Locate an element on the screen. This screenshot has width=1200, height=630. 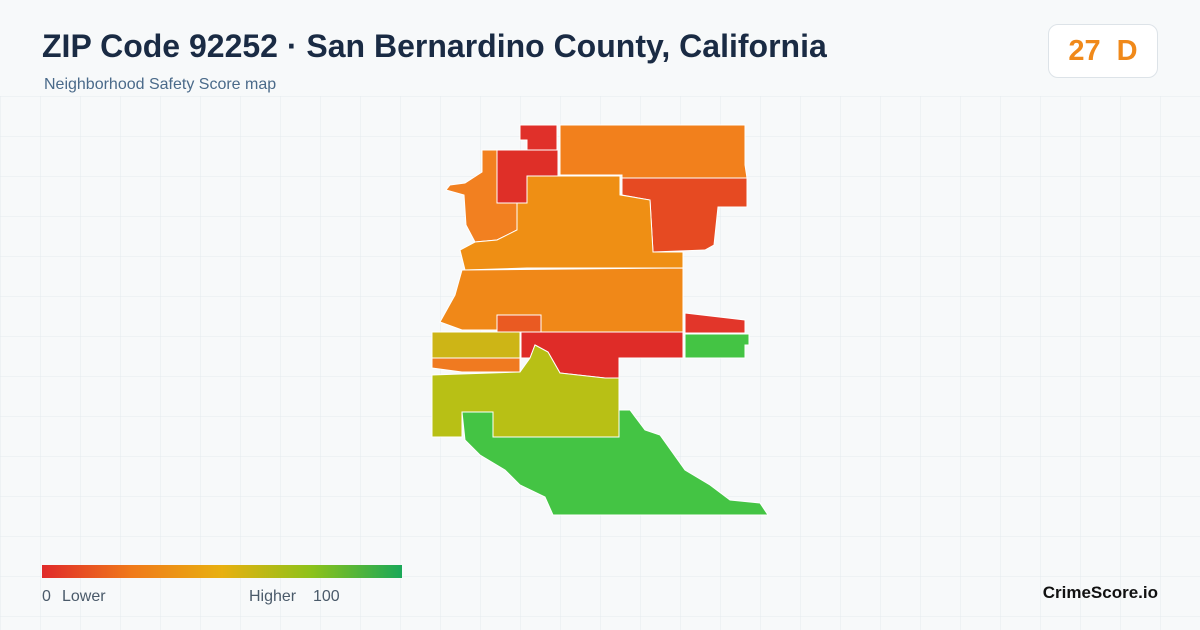
brand: CrimeScore.io is located at coordinates (1100, 592).